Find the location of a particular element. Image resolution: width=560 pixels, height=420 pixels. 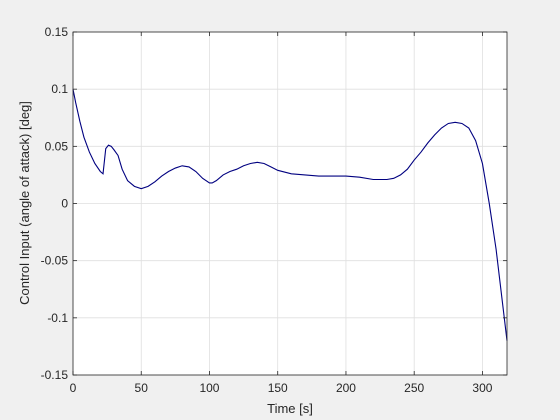

x-tick-label: 50 is located at coordinates (142, 388).